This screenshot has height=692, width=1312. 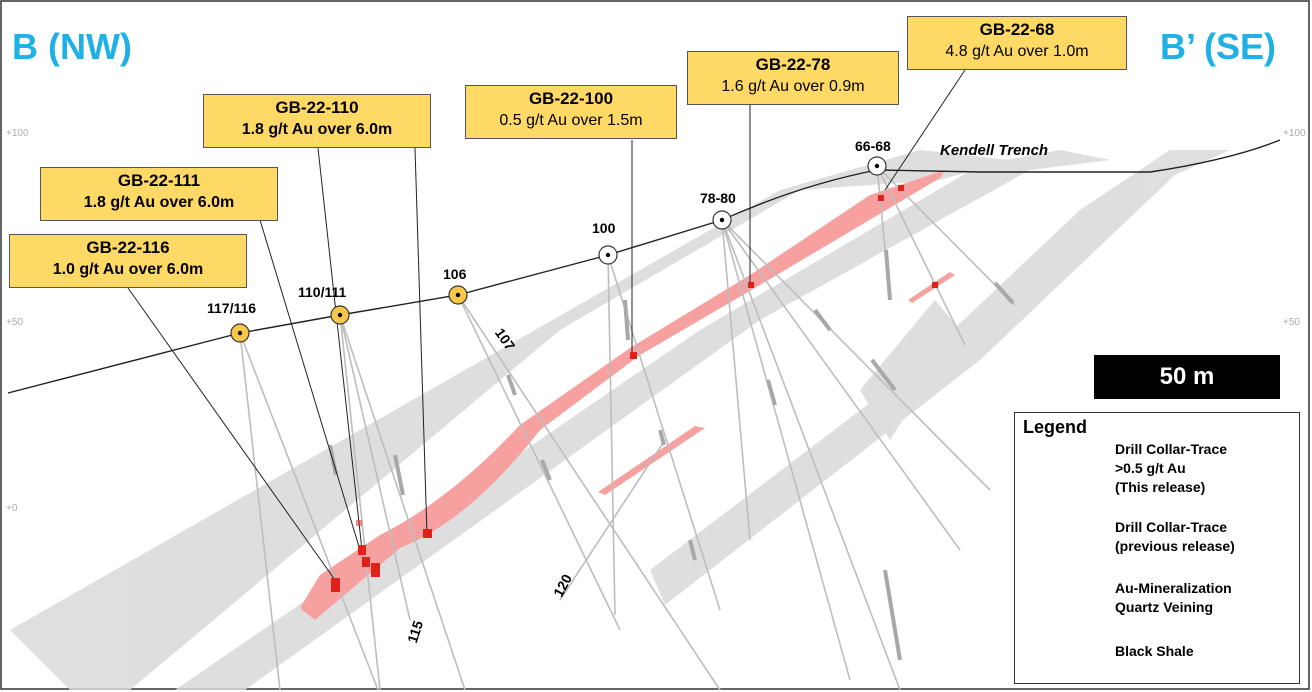 I want to click on elevation-tick-middle-right: +50, so click(x=1291, y=322).